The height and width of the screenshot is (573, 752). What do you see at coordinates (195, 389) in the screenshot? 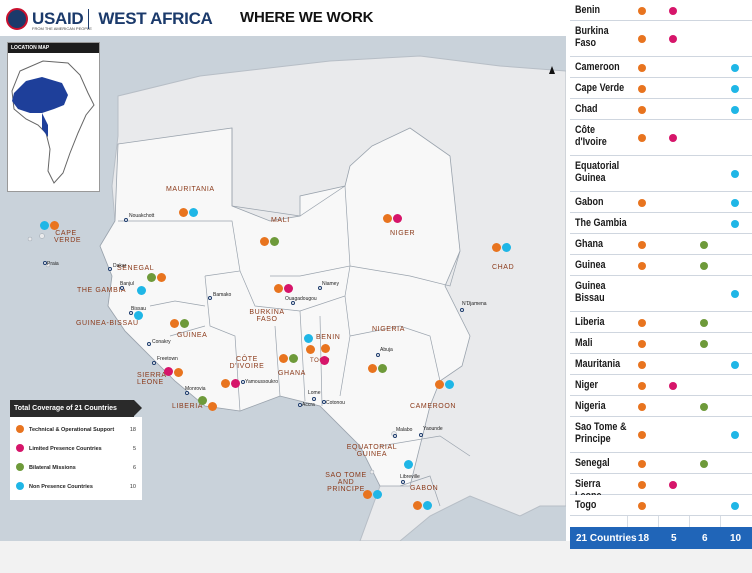
I see `city-monrovia: Monrovia` at bounding box center [195, 389].